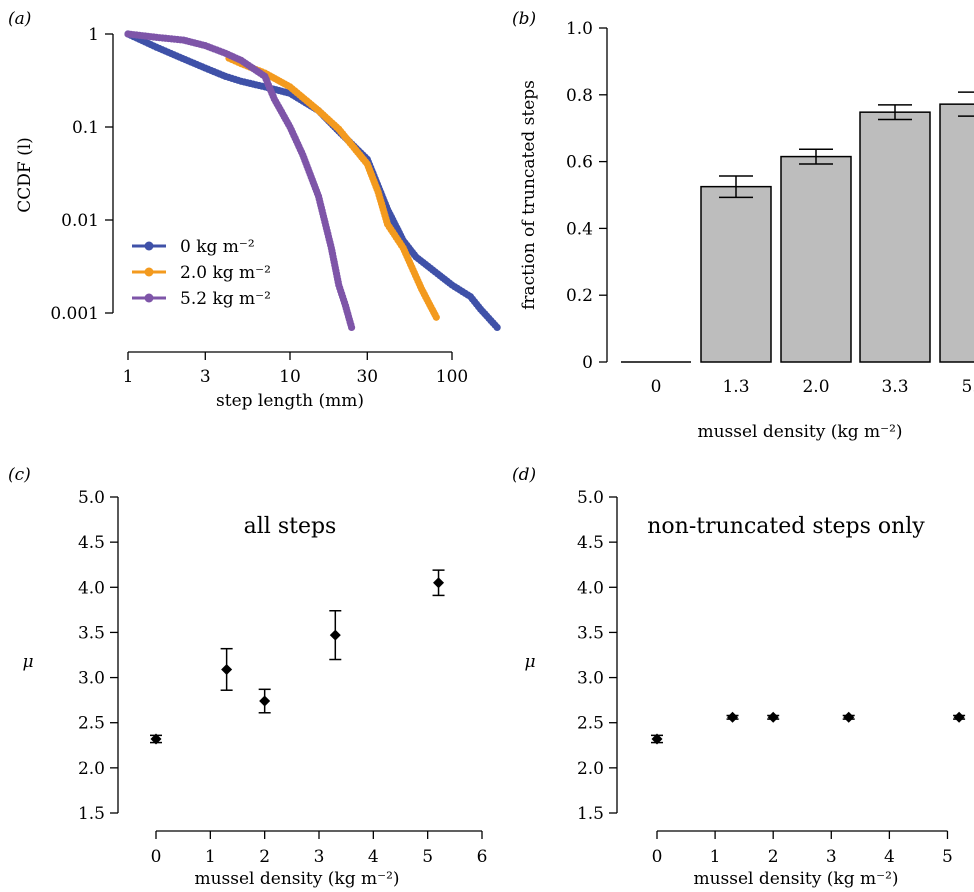 The image size is (974, 892). Describe the element at coordinates (225, 273) in the screenshot. I see `legend-entry: 2.0 kg m⁻²` at that location.